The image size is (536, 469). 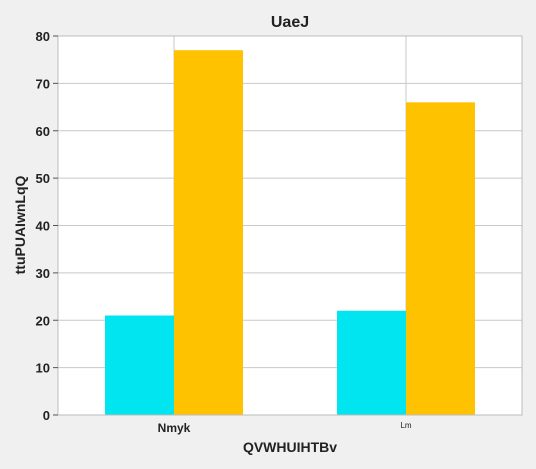 What do you see at coordinates (46, 415) in the screenshot?
I see `y-tick-label: 0` at bounding box center [46, 415].